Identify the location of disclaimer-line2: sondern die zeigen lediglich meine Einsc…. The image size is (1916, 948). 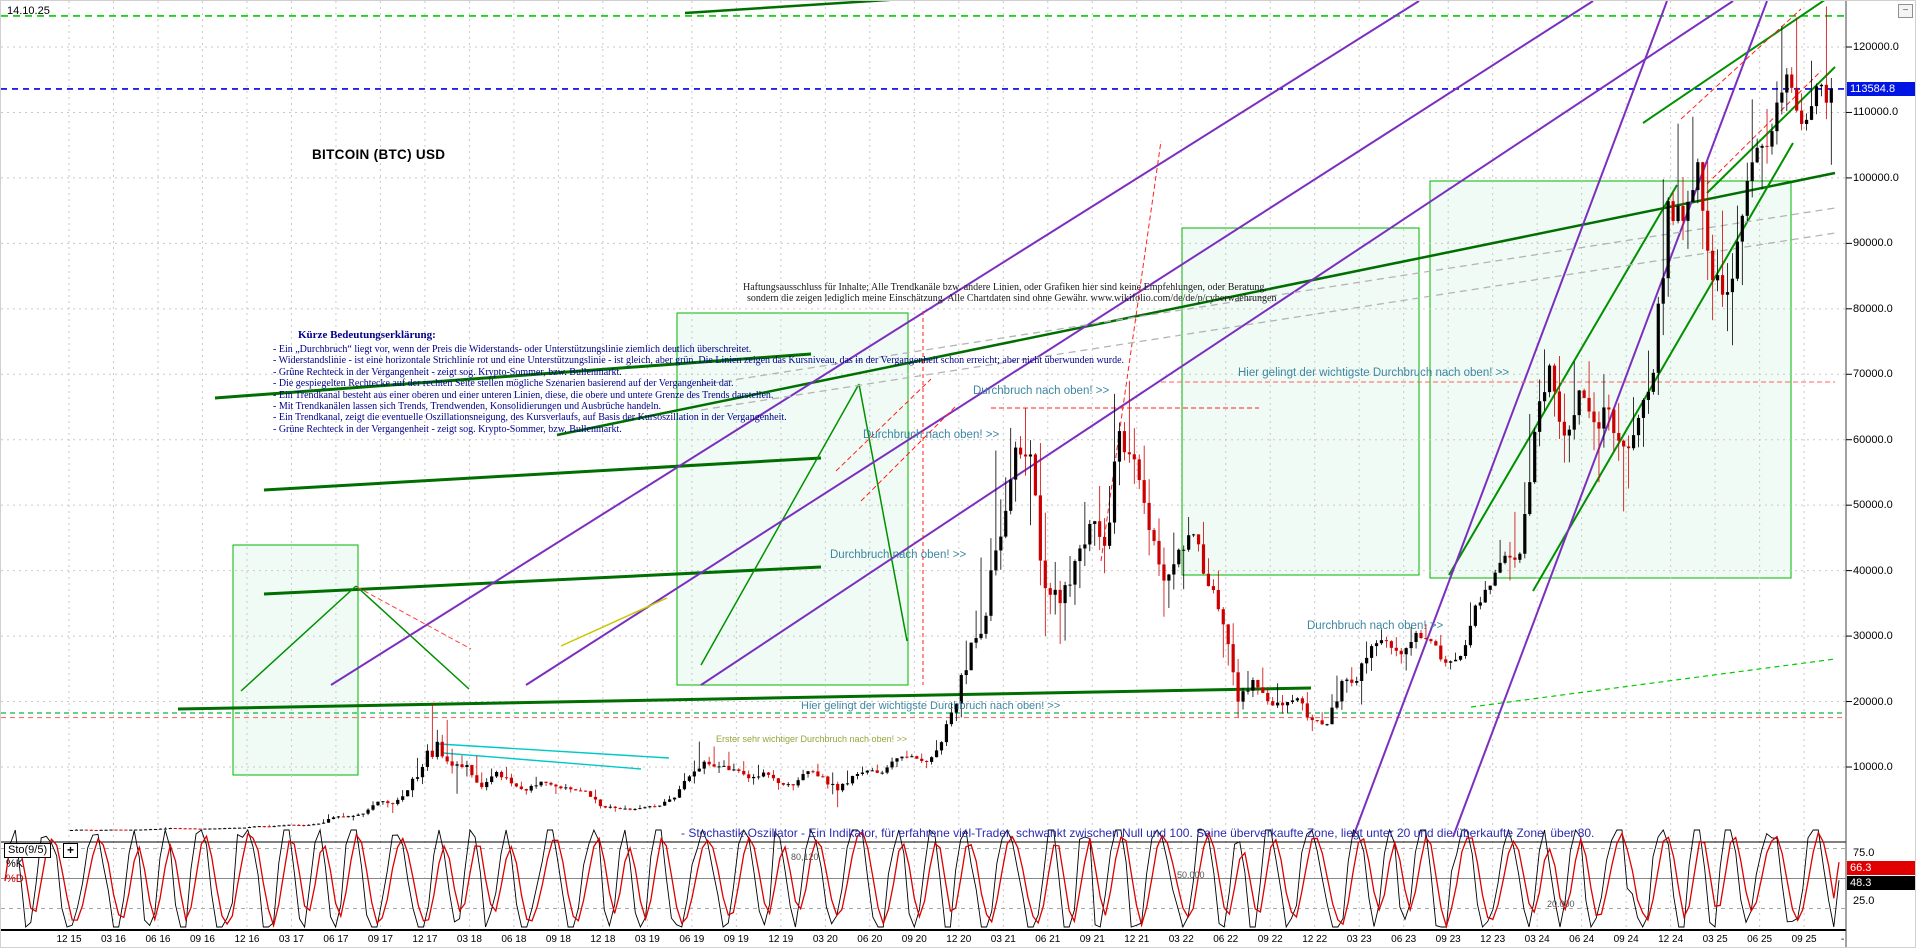
(1012, 298).